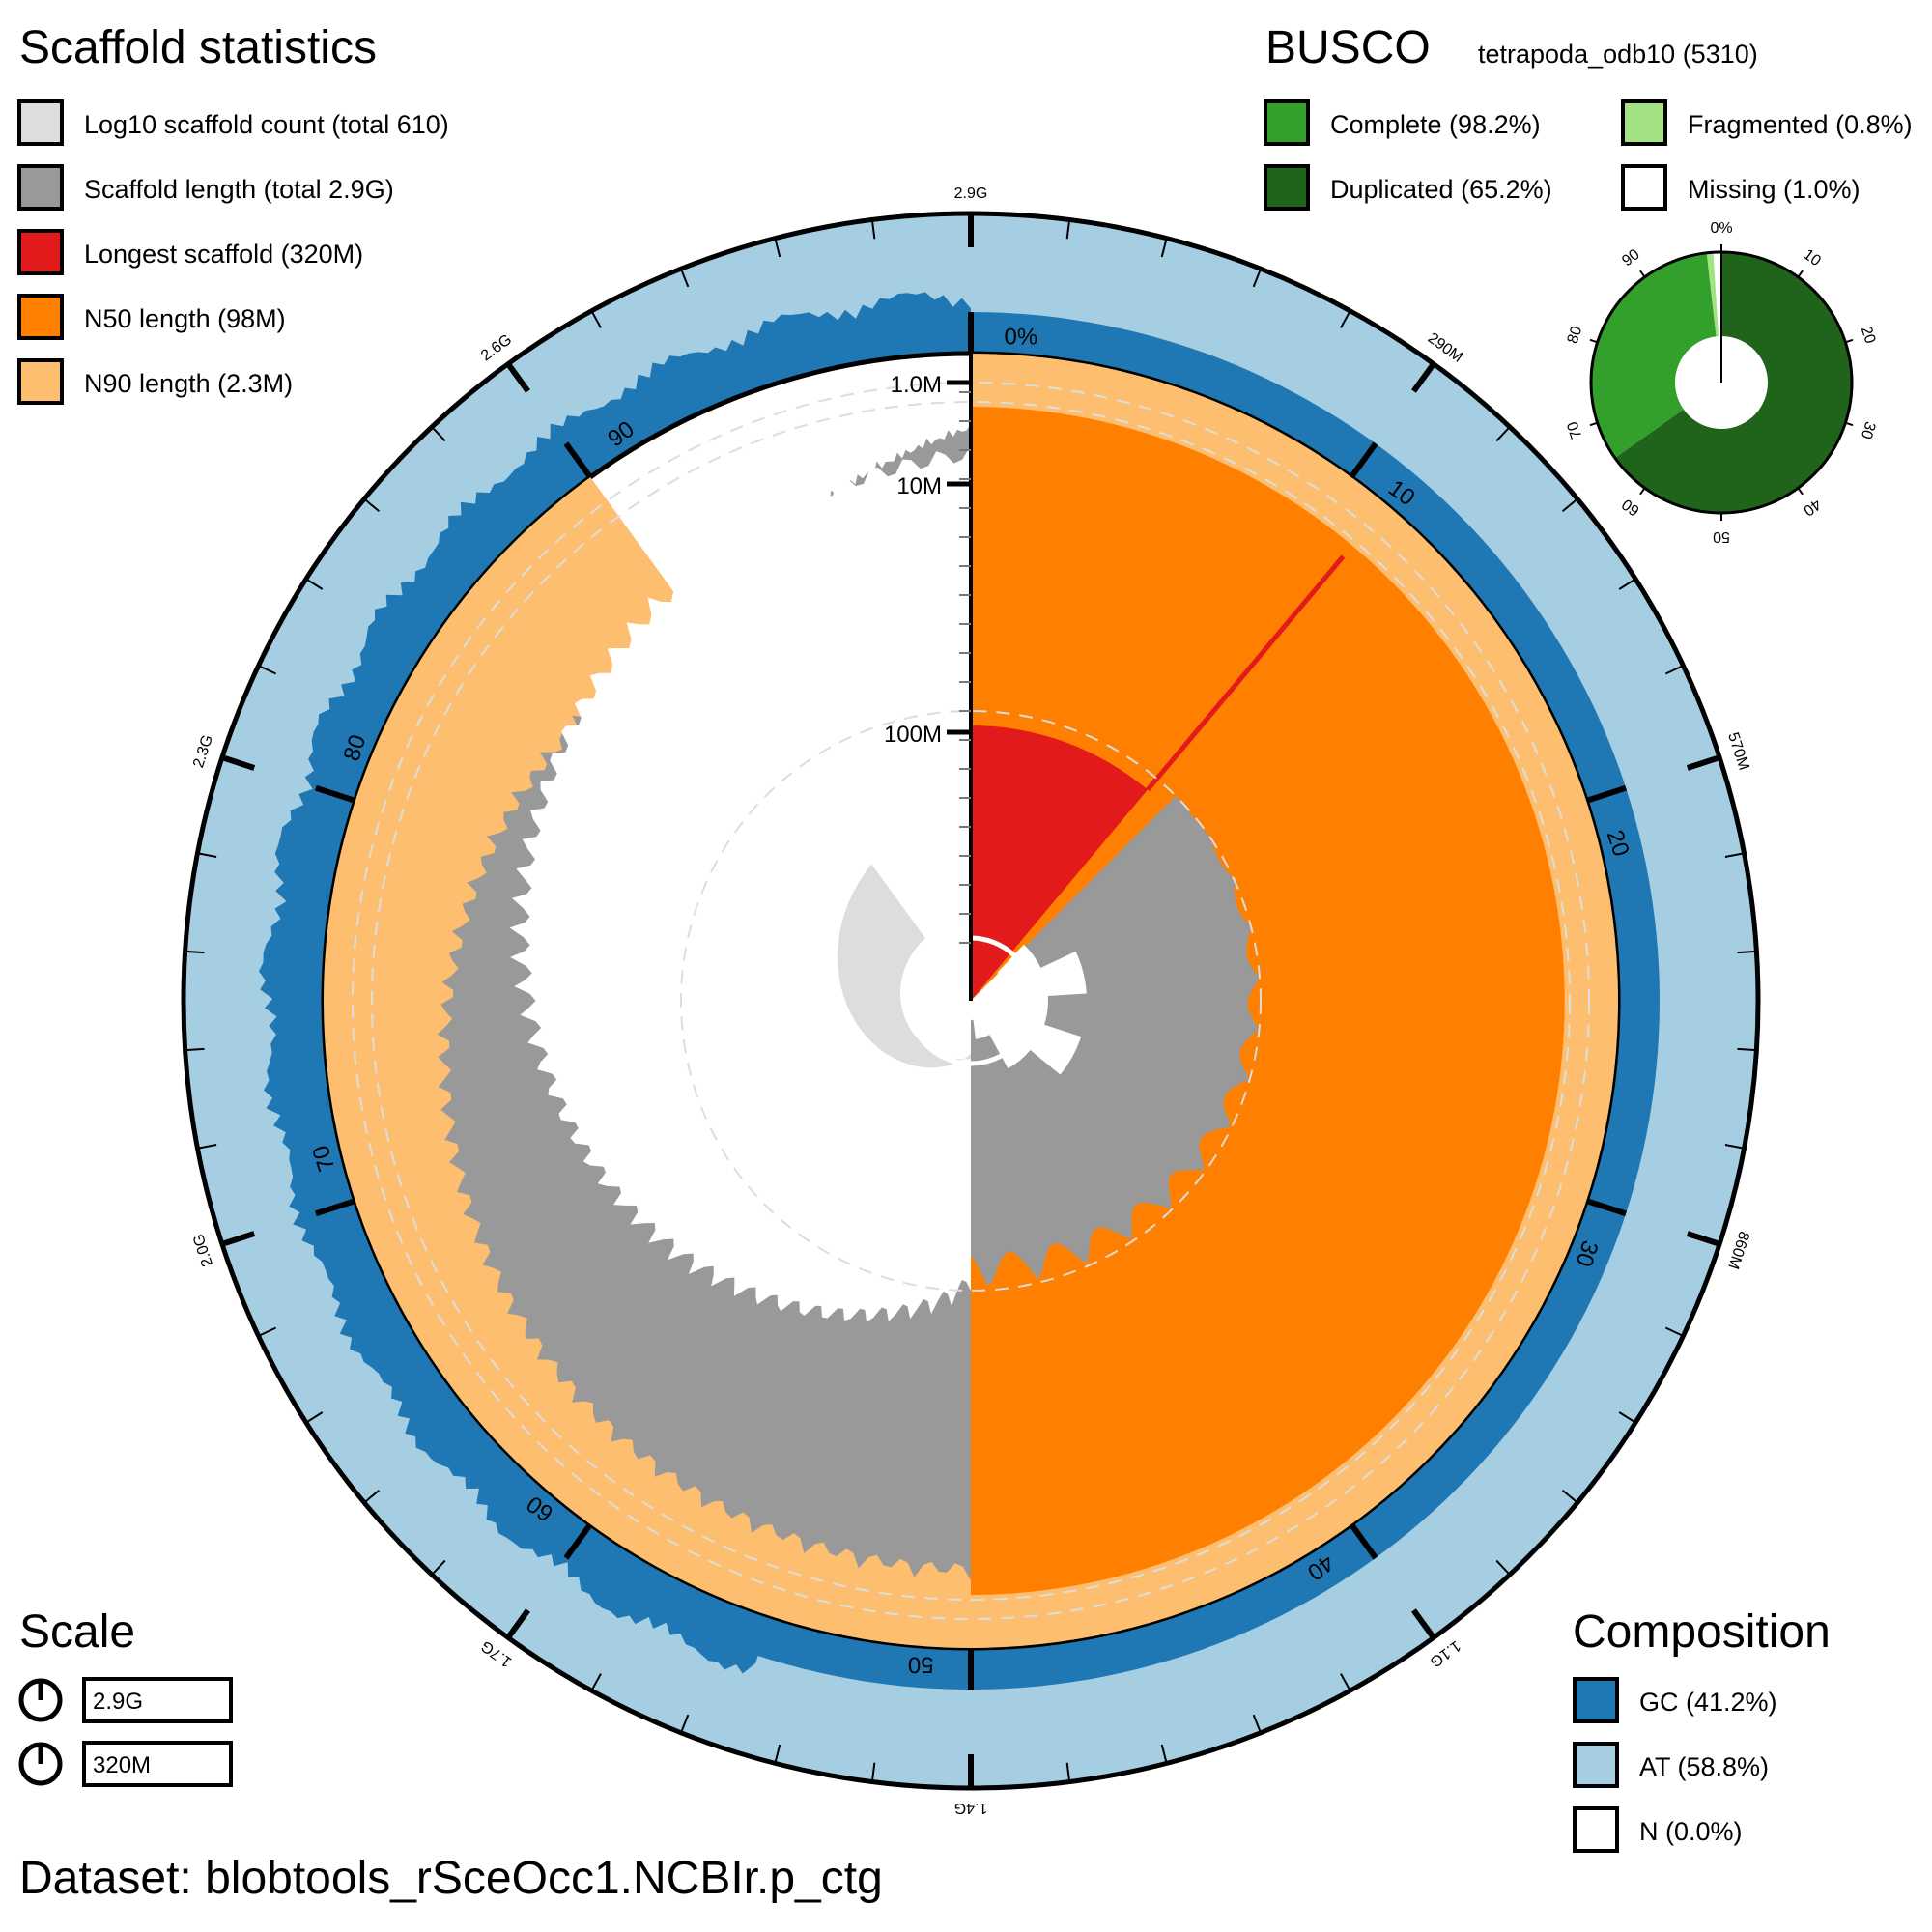  What do you see at coordinates (185, 318) in the screenshot?
I see `legend-label: N50 length (98M)` at bounding box center [185, 318].